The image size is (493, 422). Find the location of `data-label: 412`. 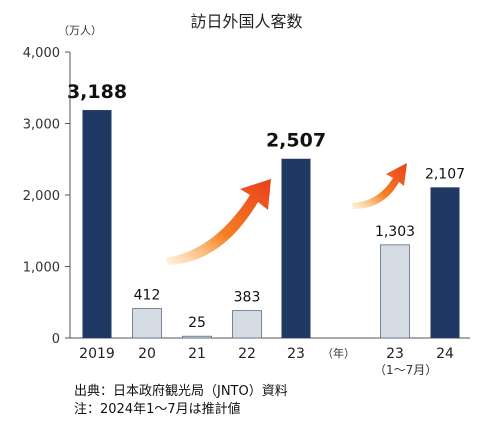

data-label: 412 is located at coordinates (147, 296).